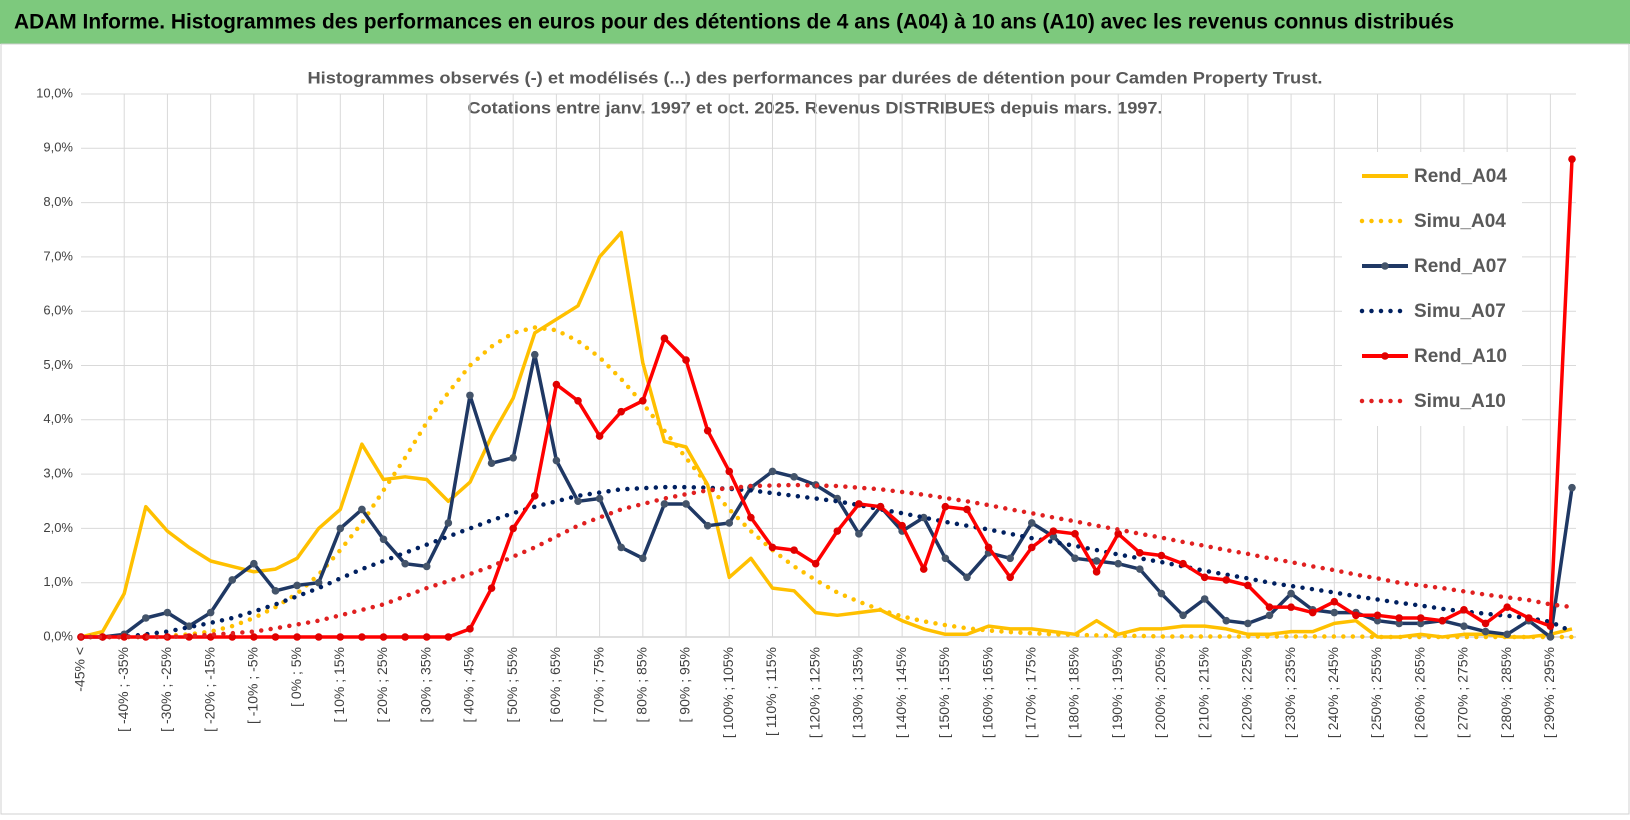 The height and width of the screenshot is (820, 1630). Describe the element at coordinates (58, 310) in the screenshot. I see `y-tick-label: 6,0%` at that location.